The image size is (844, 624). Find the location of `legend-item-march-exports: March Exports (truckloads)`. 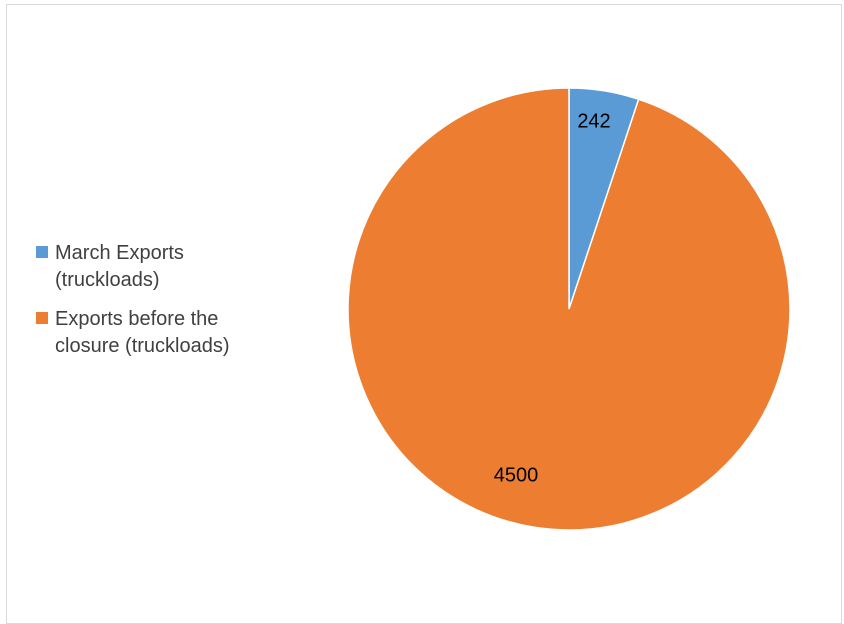

legend-item-march-exports: March Exports (truckloads) is located at coordinates (166, 267).